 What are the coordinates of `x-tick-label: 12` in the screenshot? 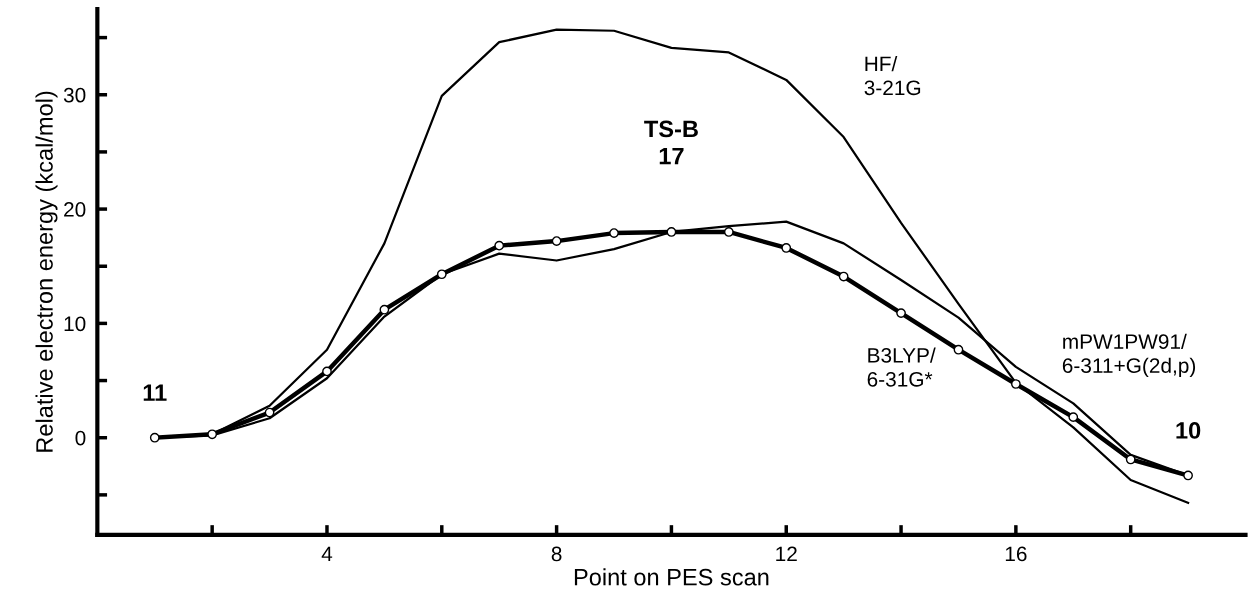 It's located at (786, 554).